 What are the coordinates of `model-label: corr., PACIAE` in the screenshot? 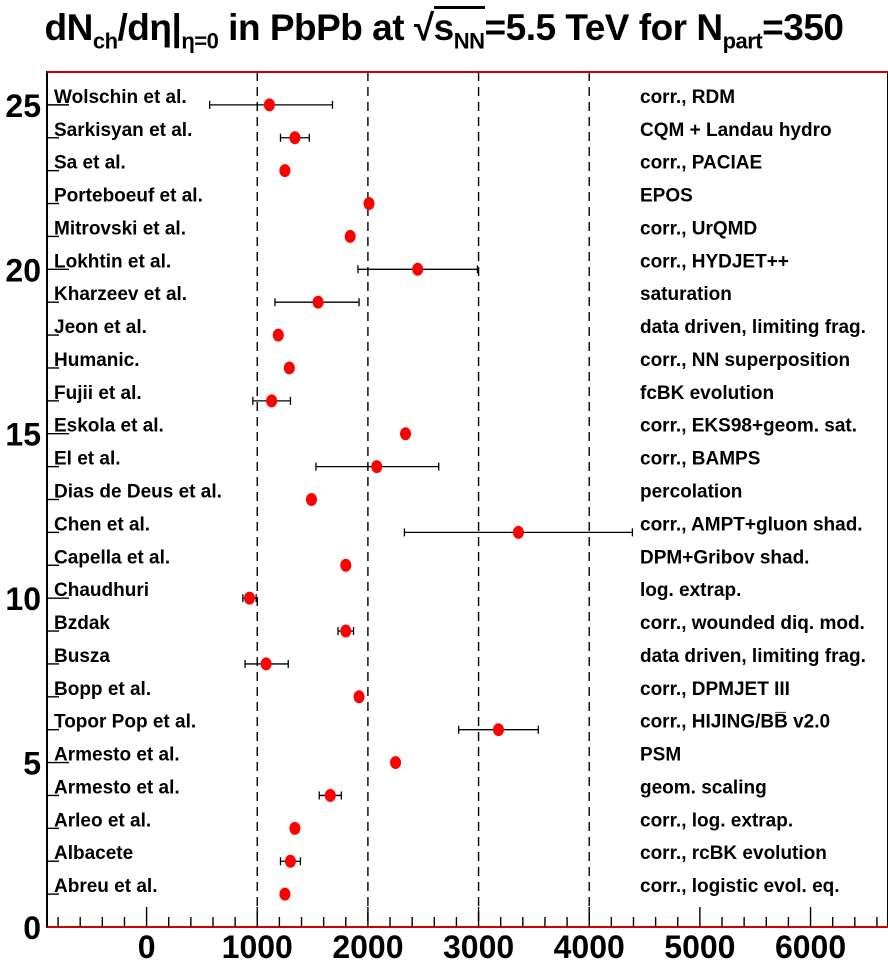 It's located at (701, 163).